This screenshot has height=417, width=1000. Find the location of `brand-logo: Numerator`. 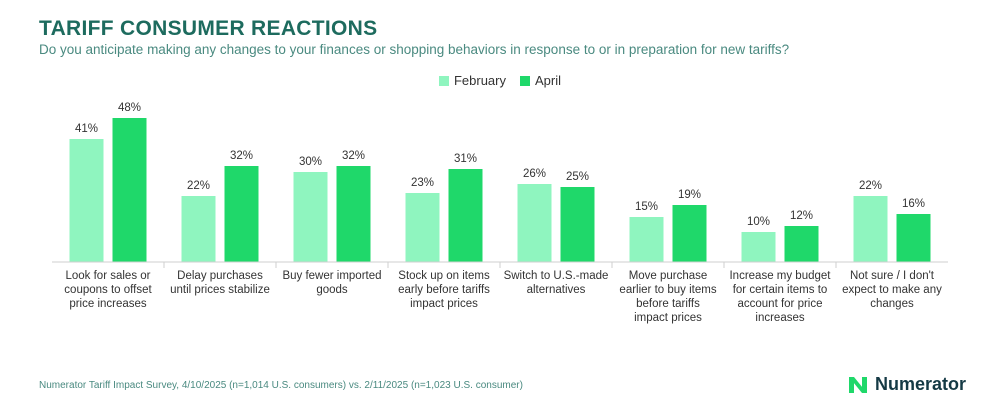

brand-logo: Numerator is located at coordinates (907, 384).